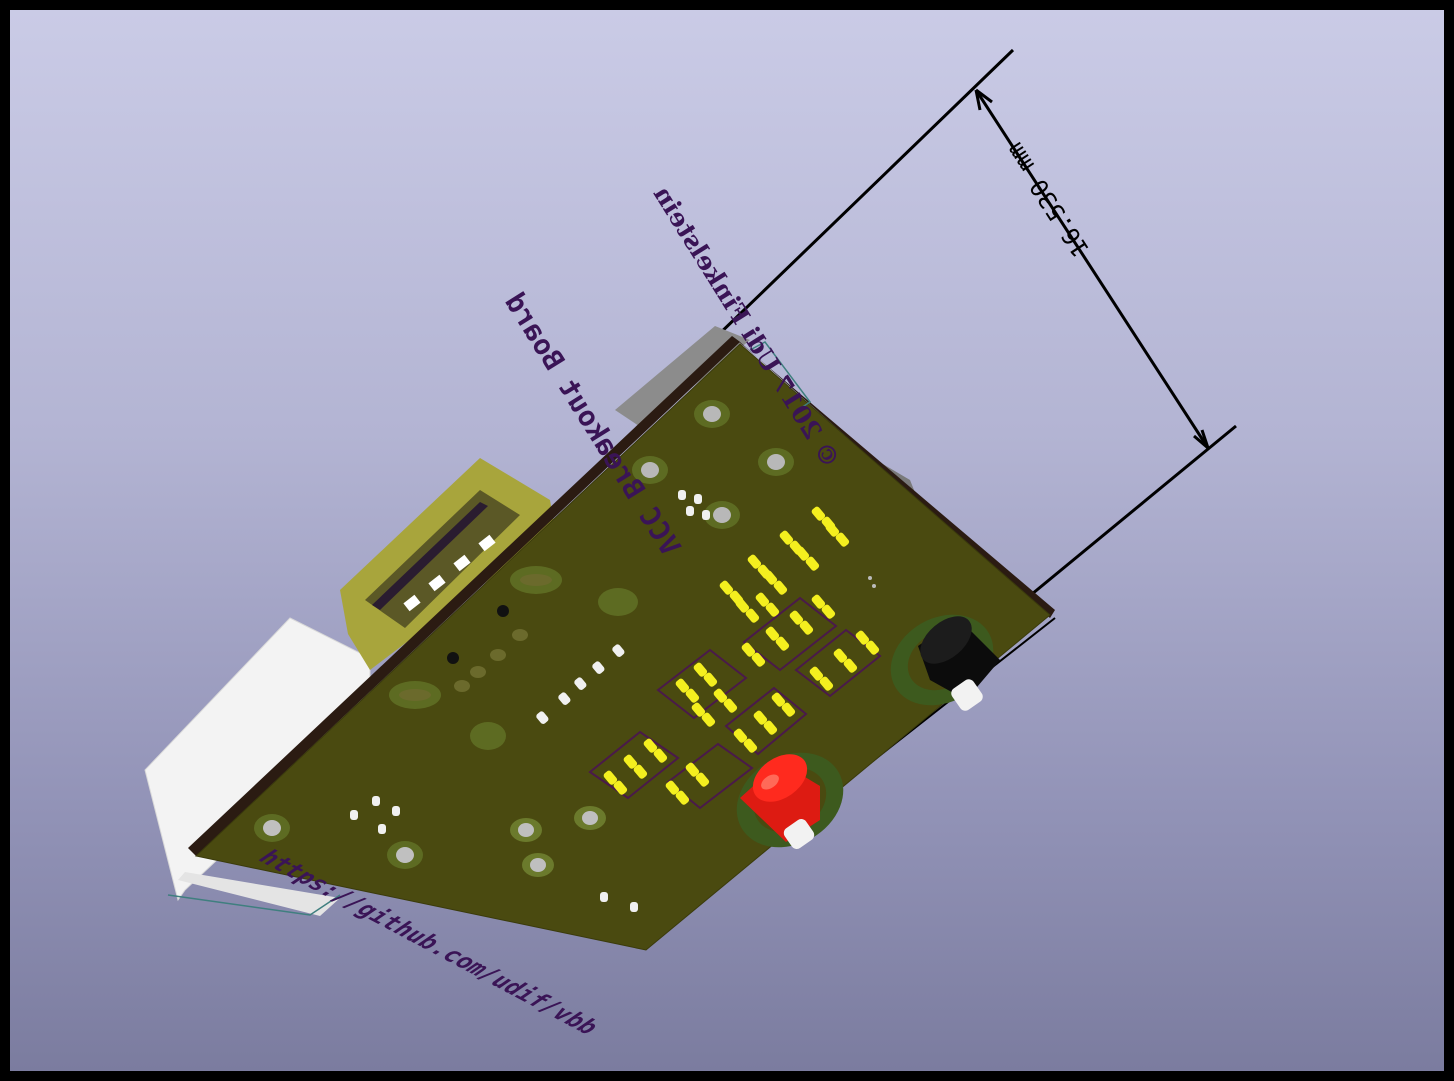 The image size is (1454, 1081). I want to click on height-dimension-label: 16.530 mm, so click(1048, 200).